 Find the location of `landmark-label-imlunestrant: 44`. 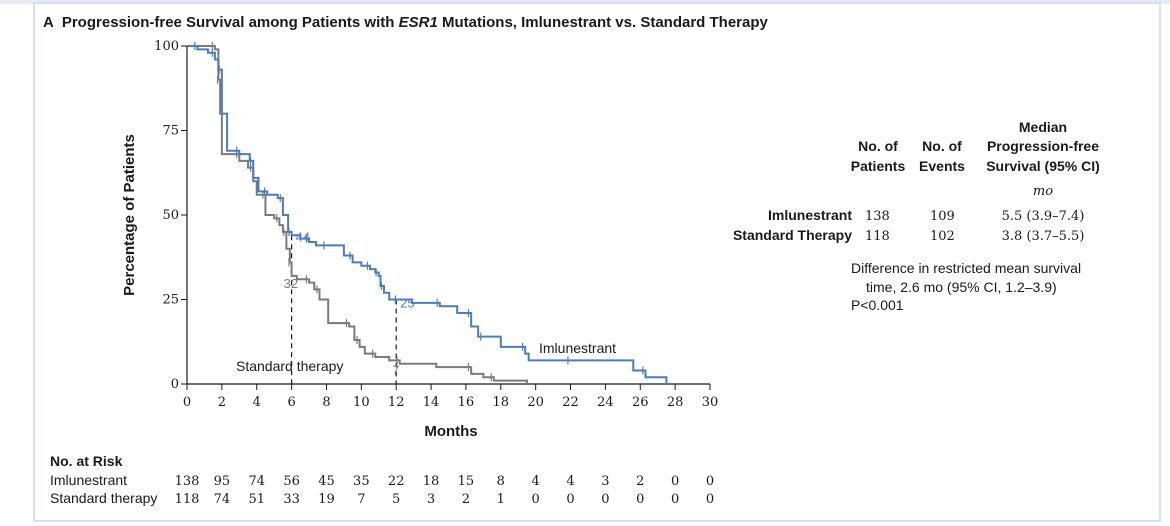

landmark-label-imlunestrant: 44 is located at coordinates (303, 236).